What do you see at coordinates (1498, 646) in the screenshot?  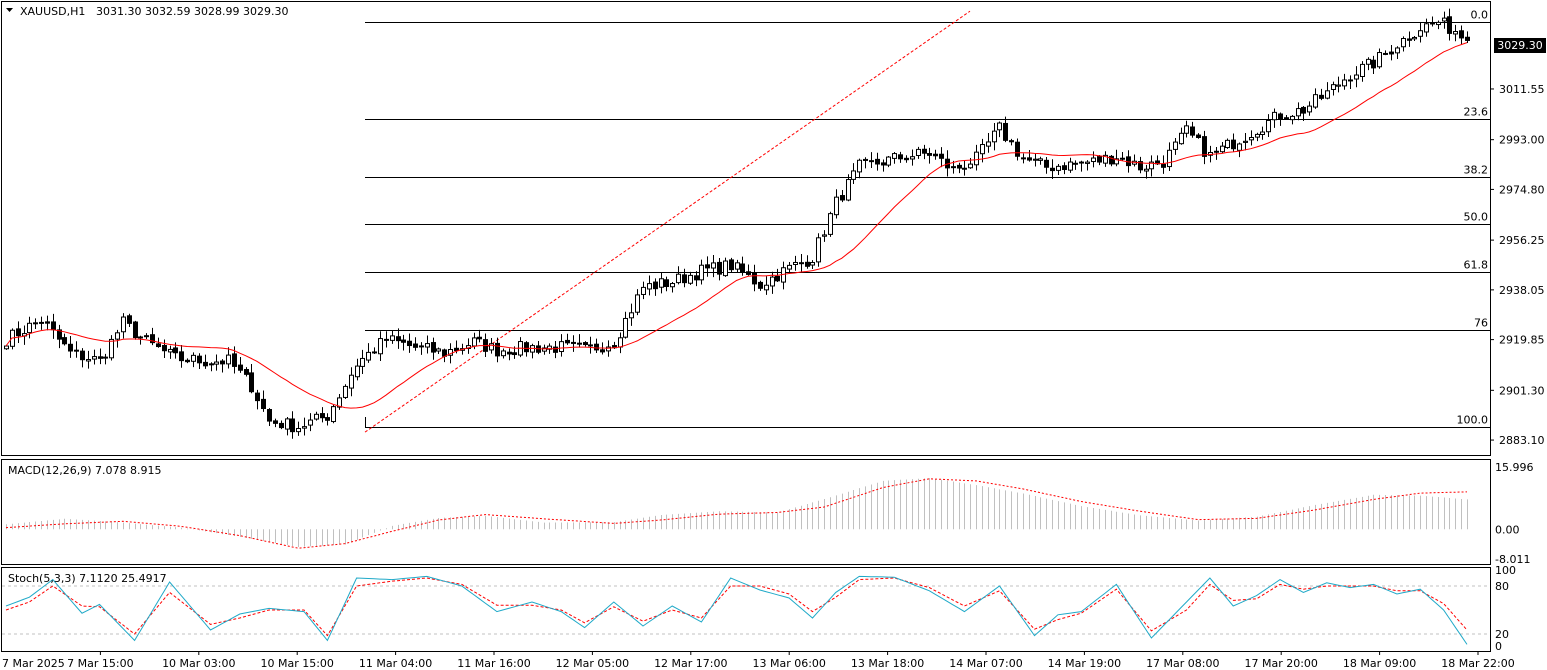 I see `stoch-tick-label: 0` at bounding box center [1498, 646].